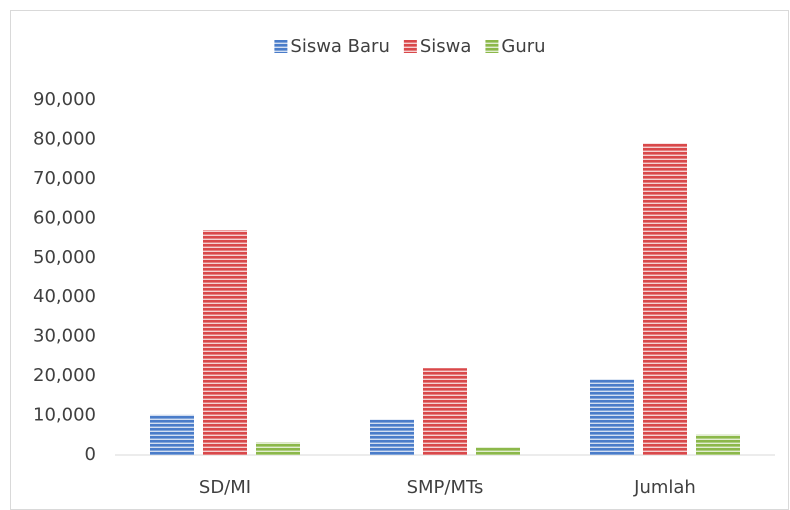 This screenshot has width=790, height=510. Describe the element at coordinates (664, 487) in the screenshot. I see `x-tick-label: Jumlah` at that location.